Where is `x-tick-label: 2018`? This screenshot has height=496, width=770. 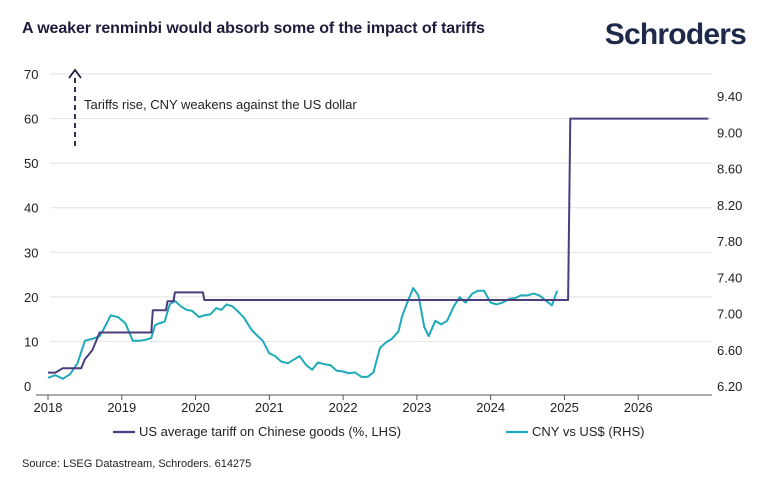 x-tick-label: 2018 is located at coordinates (48, 407).